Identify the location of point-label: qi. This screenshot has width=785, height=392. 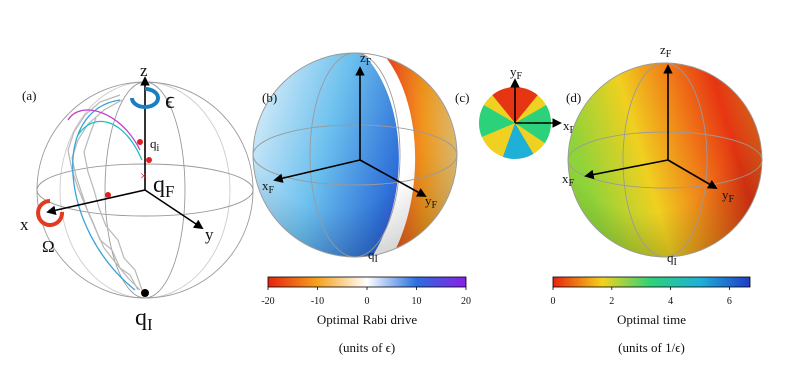
(155, 145).